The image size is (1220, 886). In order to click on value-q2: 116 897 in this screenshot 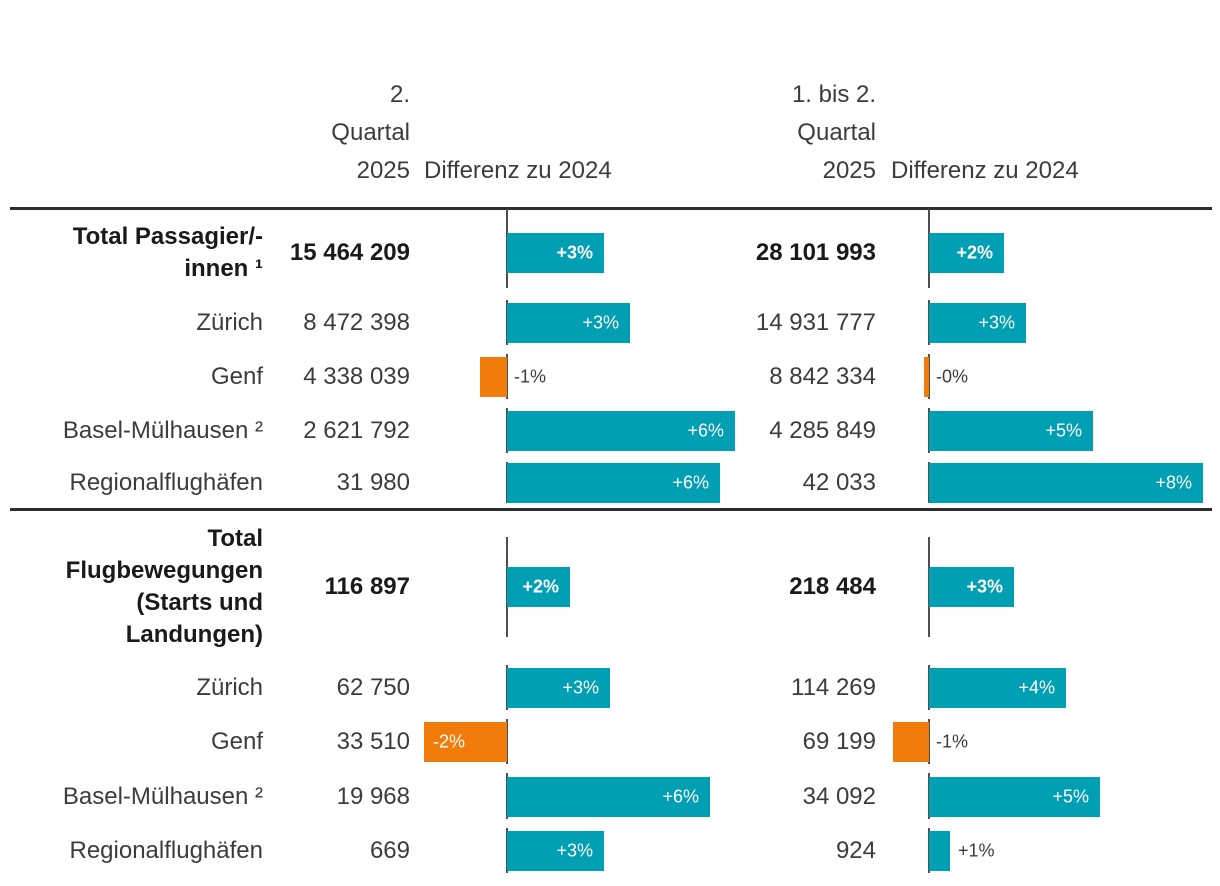, I will do `click(367, 586)`.